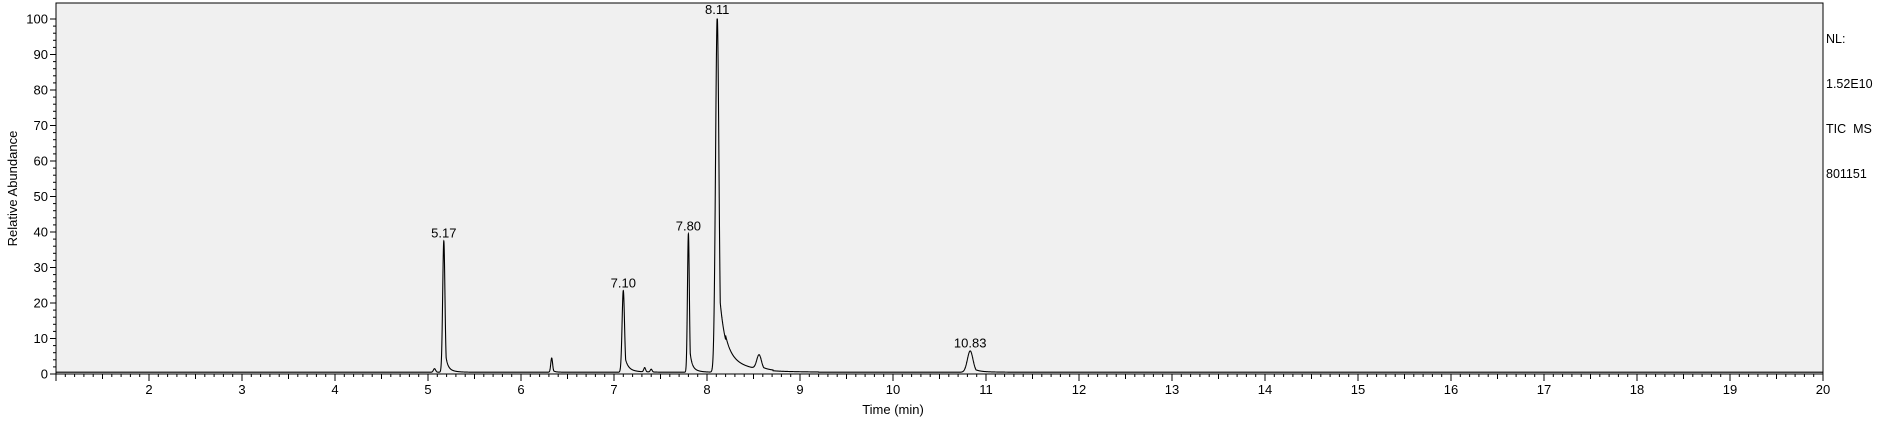 This screenshot has width=1881, height=435. Describe the element at coordinates (688, 226) in the screenshot. I see `peak-label: 7.80` at that location.